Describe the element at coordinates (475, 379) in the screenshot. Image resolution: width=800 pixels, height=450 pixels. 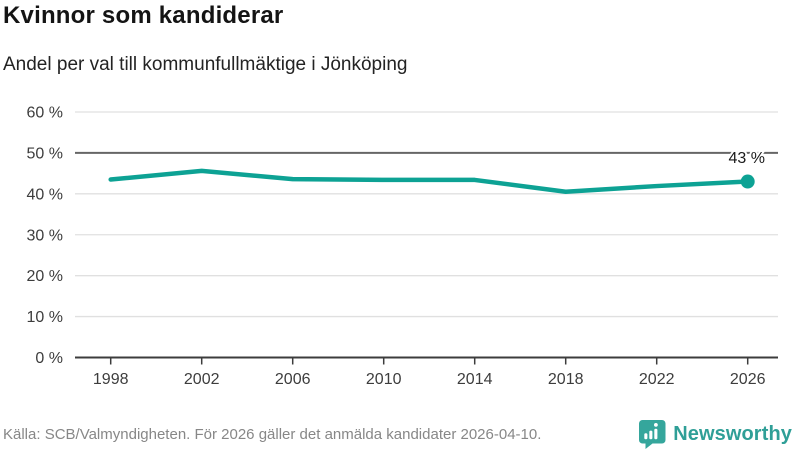
I see `x-tick-label: 2014` at that location.